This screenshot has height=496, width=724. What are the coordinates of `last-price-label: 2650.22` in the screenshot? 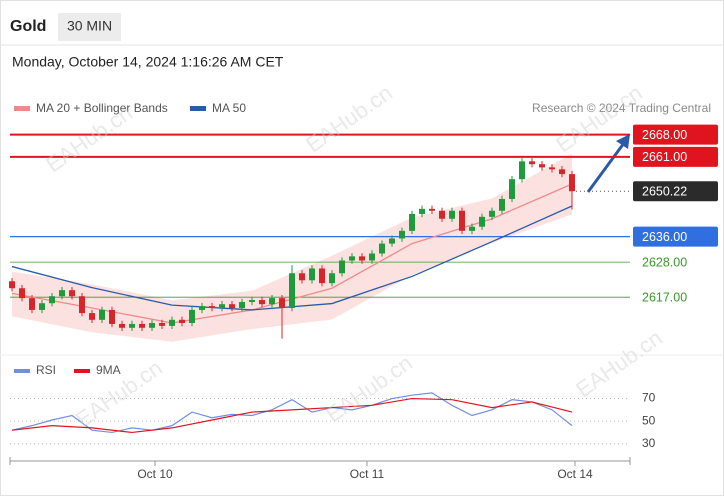 It's located at (664, 192).